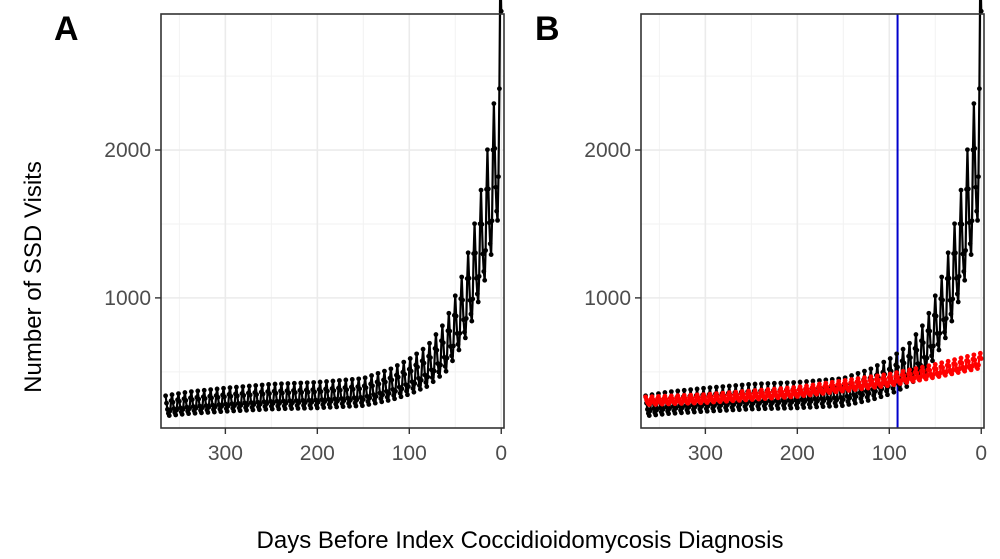 This screenshot has height=559, width=1000. I want to click on x-tick-label: 0, so click(501, 453).